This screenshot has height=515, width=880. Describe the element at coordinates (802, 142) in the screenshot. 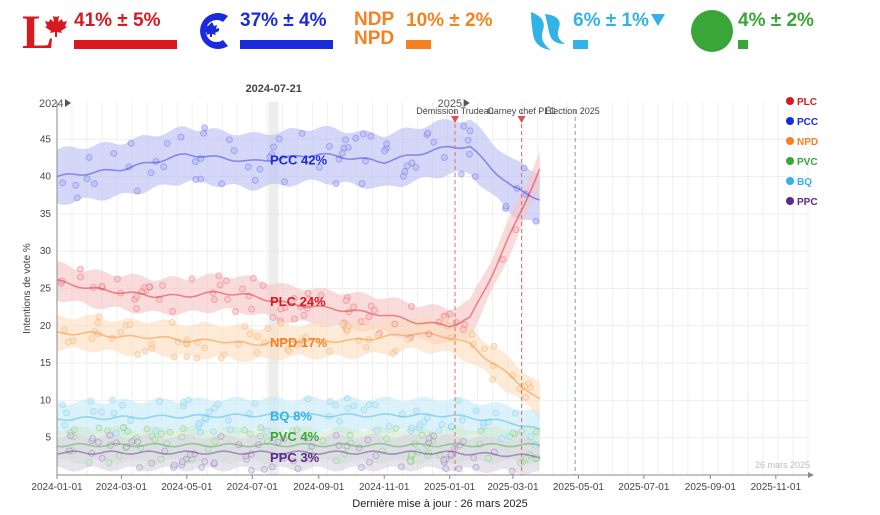

I see `legend-item-npd: NPD` at that location.